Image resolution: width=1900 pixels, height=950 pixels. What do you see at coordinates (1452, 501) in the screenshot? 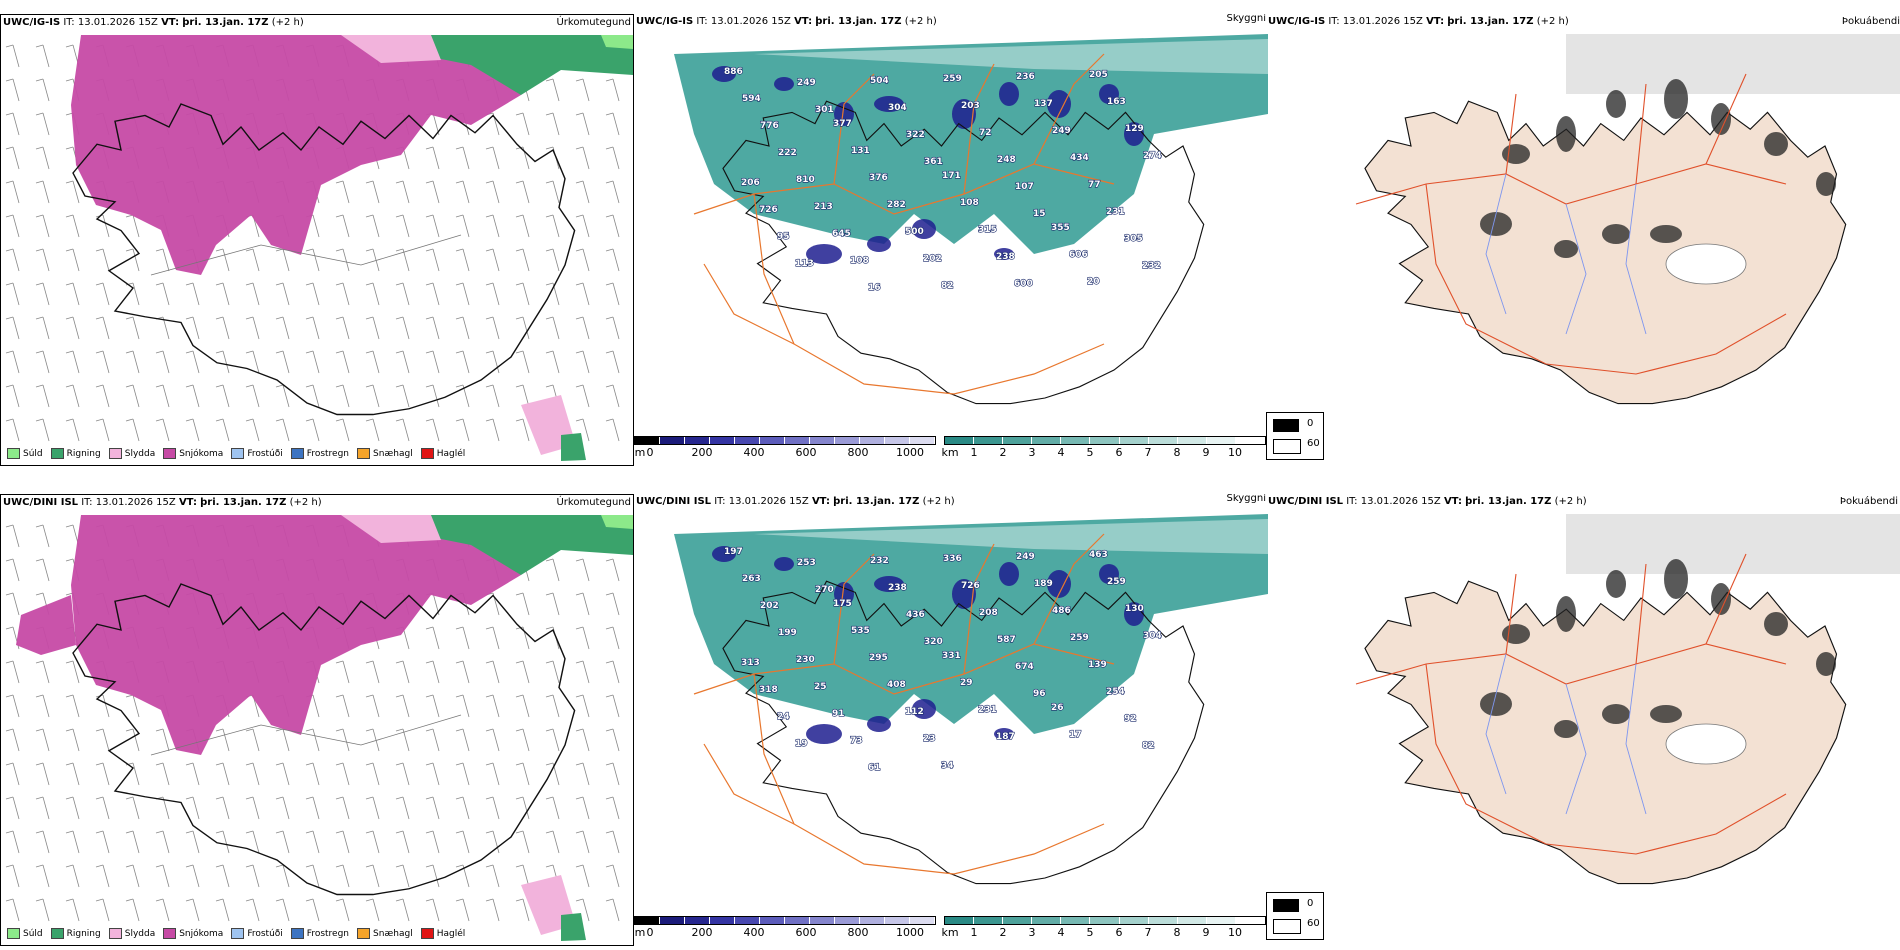
I see `vt-label: VT:` at bounding box center [1452, 501].